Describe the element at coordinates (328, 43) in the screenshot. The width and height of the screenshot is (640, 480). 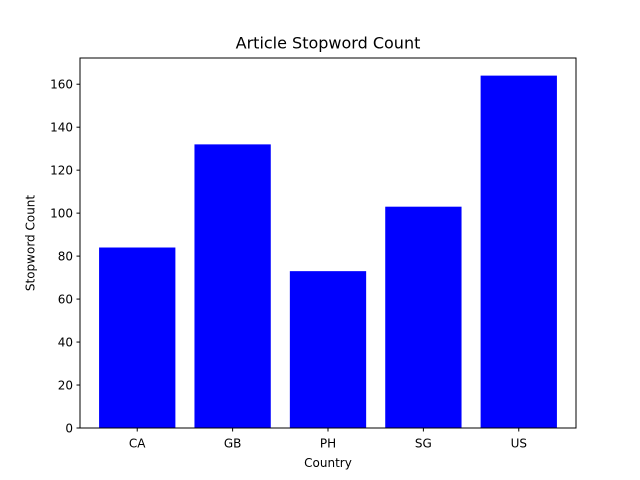
I see `chart-title: Article Stopword Count` at that location.